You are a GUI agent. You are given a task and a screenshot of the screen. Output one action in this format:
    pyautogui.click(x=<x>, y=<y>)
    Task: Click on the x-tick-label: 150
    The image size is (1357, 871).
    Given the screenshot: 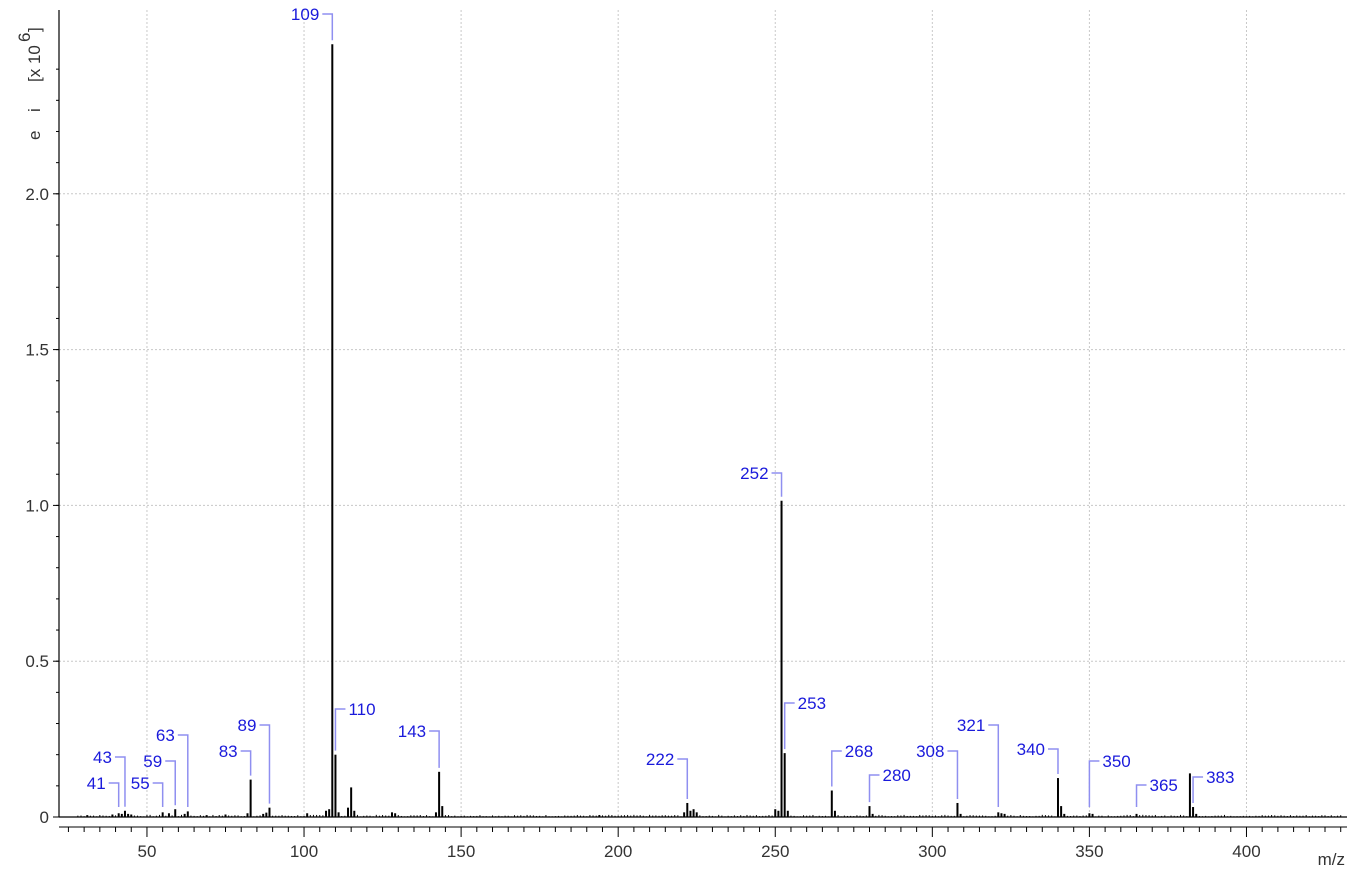 What is the action you would take?
    pyautogui.click(x=461, y=851)
    